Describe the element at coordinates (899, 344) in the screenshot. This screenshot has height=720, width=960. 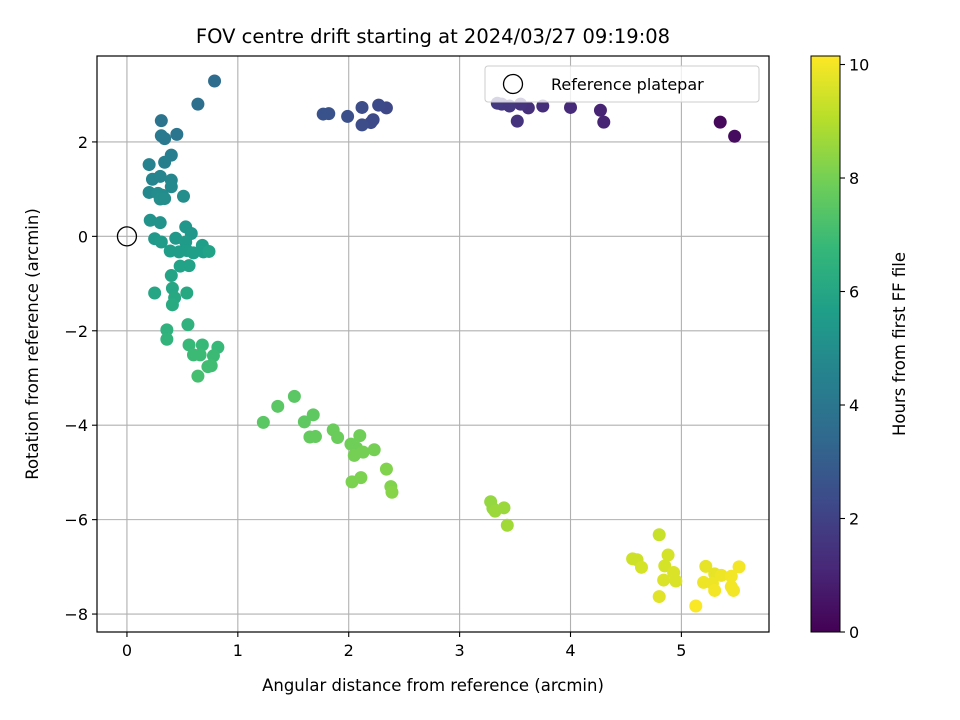
I see `colorbar-label: Hours from first FF file` at that location.